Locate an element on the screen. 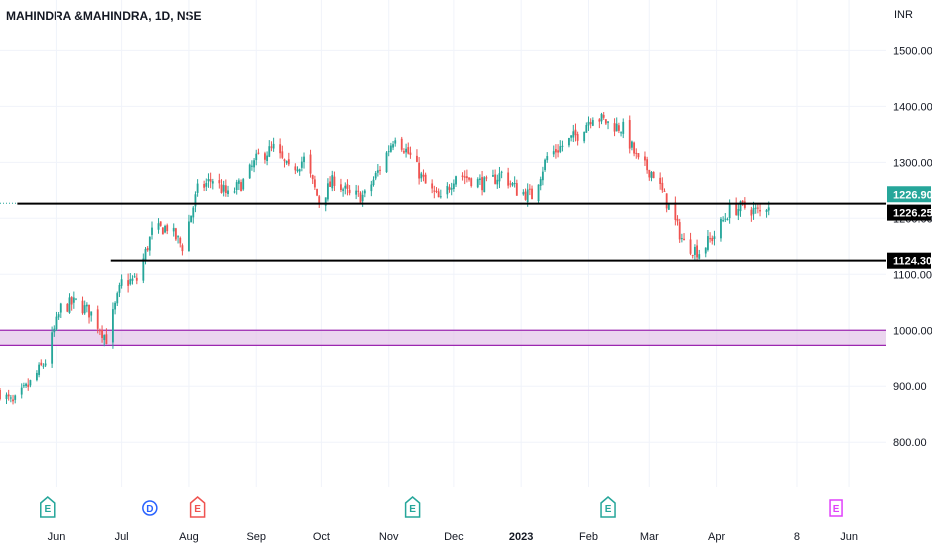 The height and width of the screenshot is (550, 932). event-label: D is located at coordinates (149, 509).